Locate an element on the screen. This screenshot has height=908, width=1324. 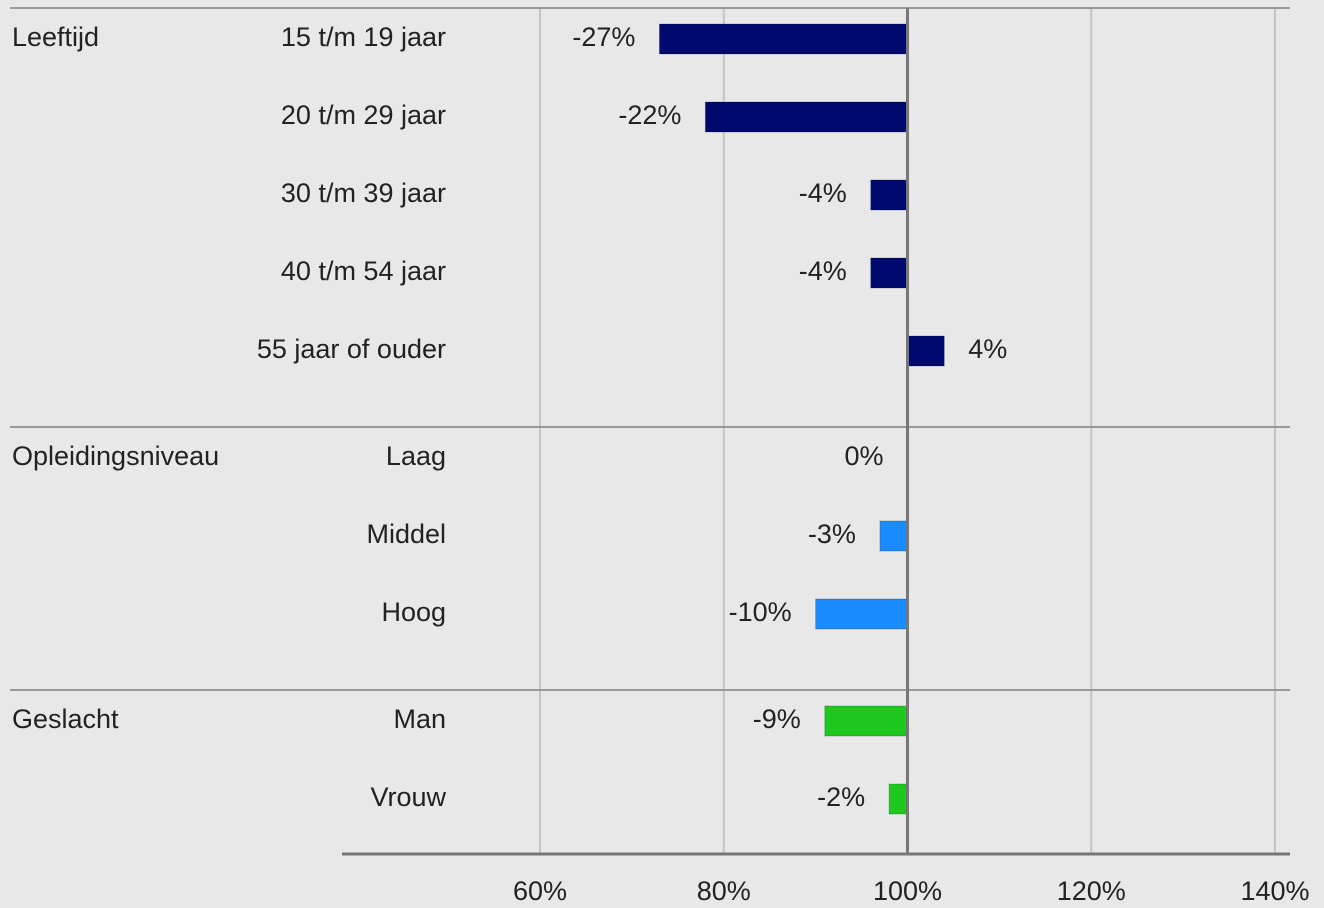
category-label: Man is located at coordinates (419, 719).